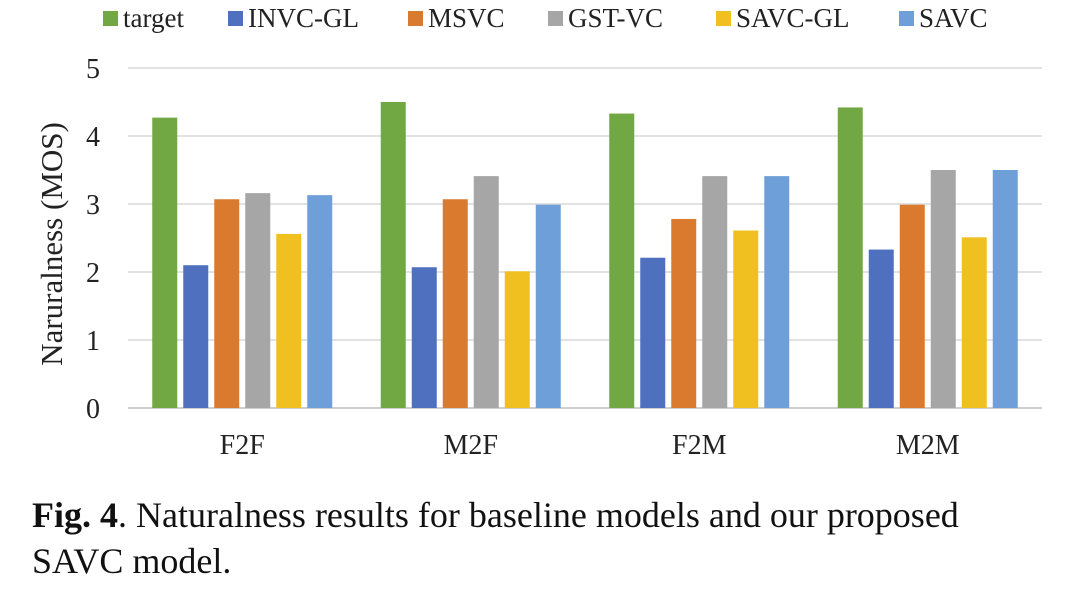 The width and height of the screenshot is (1080, 594). I want to click on legend-swatch-savc, so click(906, 18).